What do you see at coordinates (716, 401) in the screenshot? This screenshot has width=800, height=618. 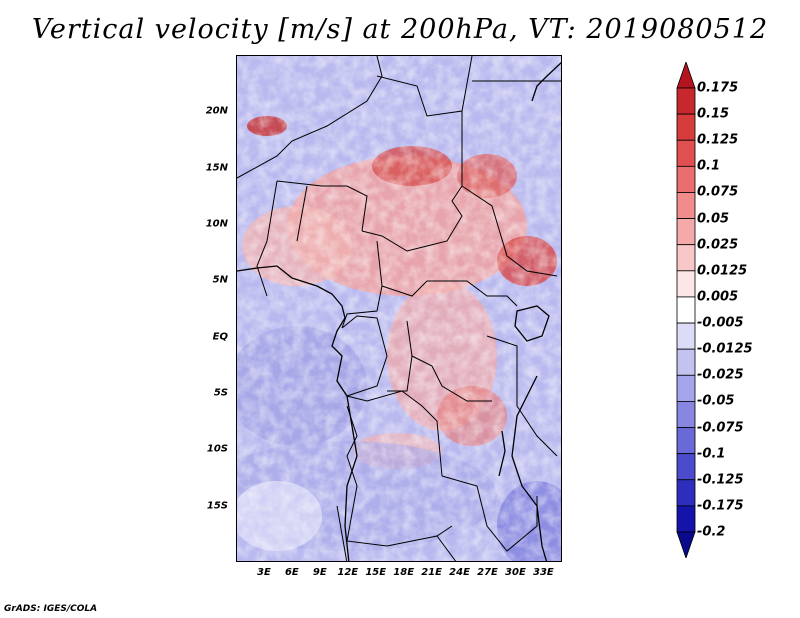 I see `colorbar-level-label: -0.05` at bounding box center [716, 401].